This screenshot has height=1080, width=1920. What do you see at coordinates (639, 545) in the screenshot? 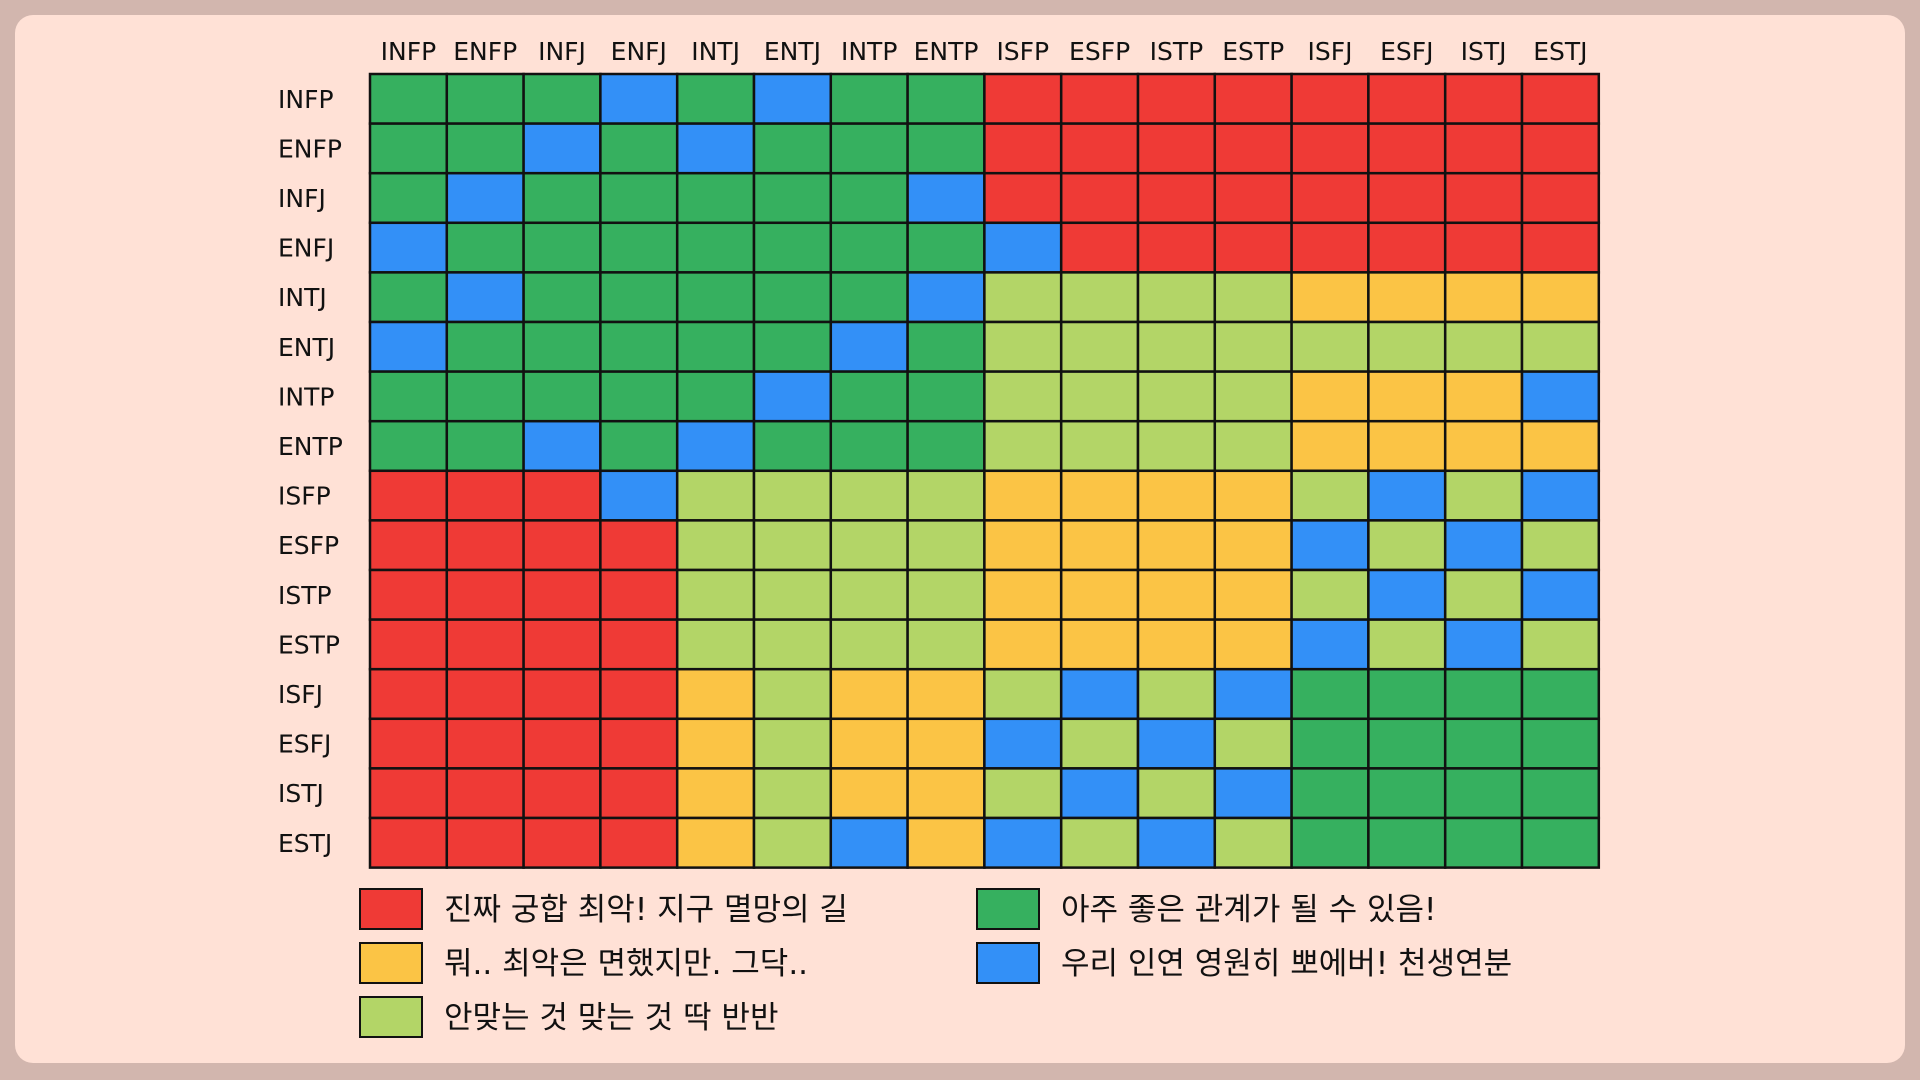
I see `heatmap-cell-esfp-enfj` at bounding box center [639, 545].